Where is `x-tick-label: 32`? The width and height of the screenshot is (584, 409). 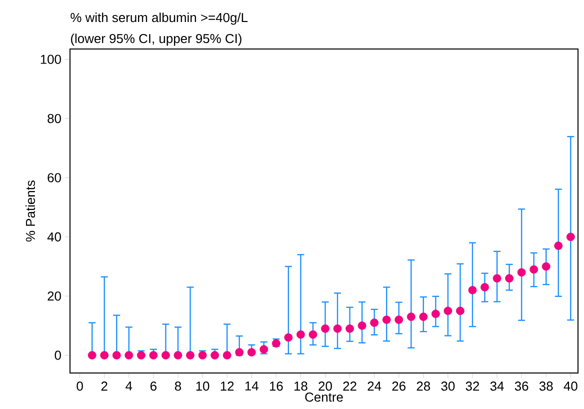 x-tick-label: 32 is located at coordinates (473, 386).